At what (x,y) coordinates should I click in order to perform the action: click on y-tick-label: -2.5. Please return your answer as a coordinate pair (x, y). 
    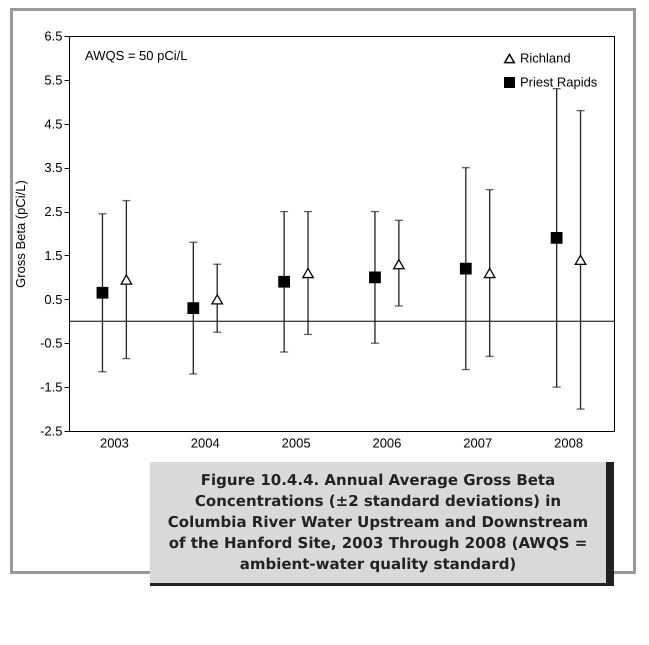
    Looking at the image, I should click on (51, 431).